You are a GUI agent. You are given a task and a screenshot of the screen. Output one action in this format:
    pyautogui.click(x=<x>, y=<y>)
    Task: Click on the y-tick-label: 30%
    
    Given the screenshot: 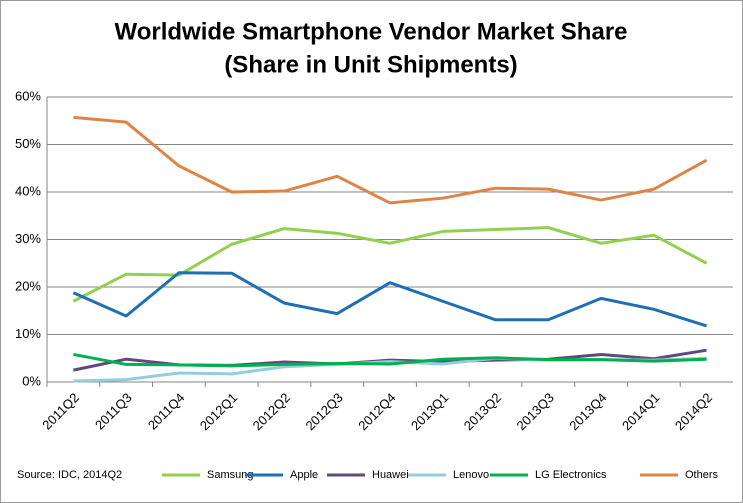 What is the action you would take?
    pyautogui.click(x=28, y=238)
    